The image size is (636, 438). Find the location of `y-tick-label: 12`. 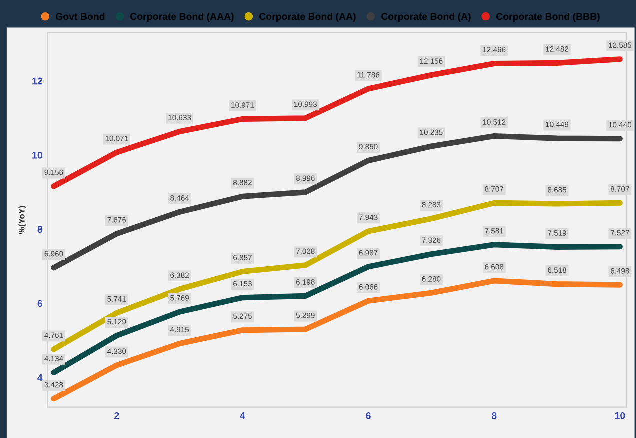

y-tick-label: 12 is located at coordinates (37, 81).